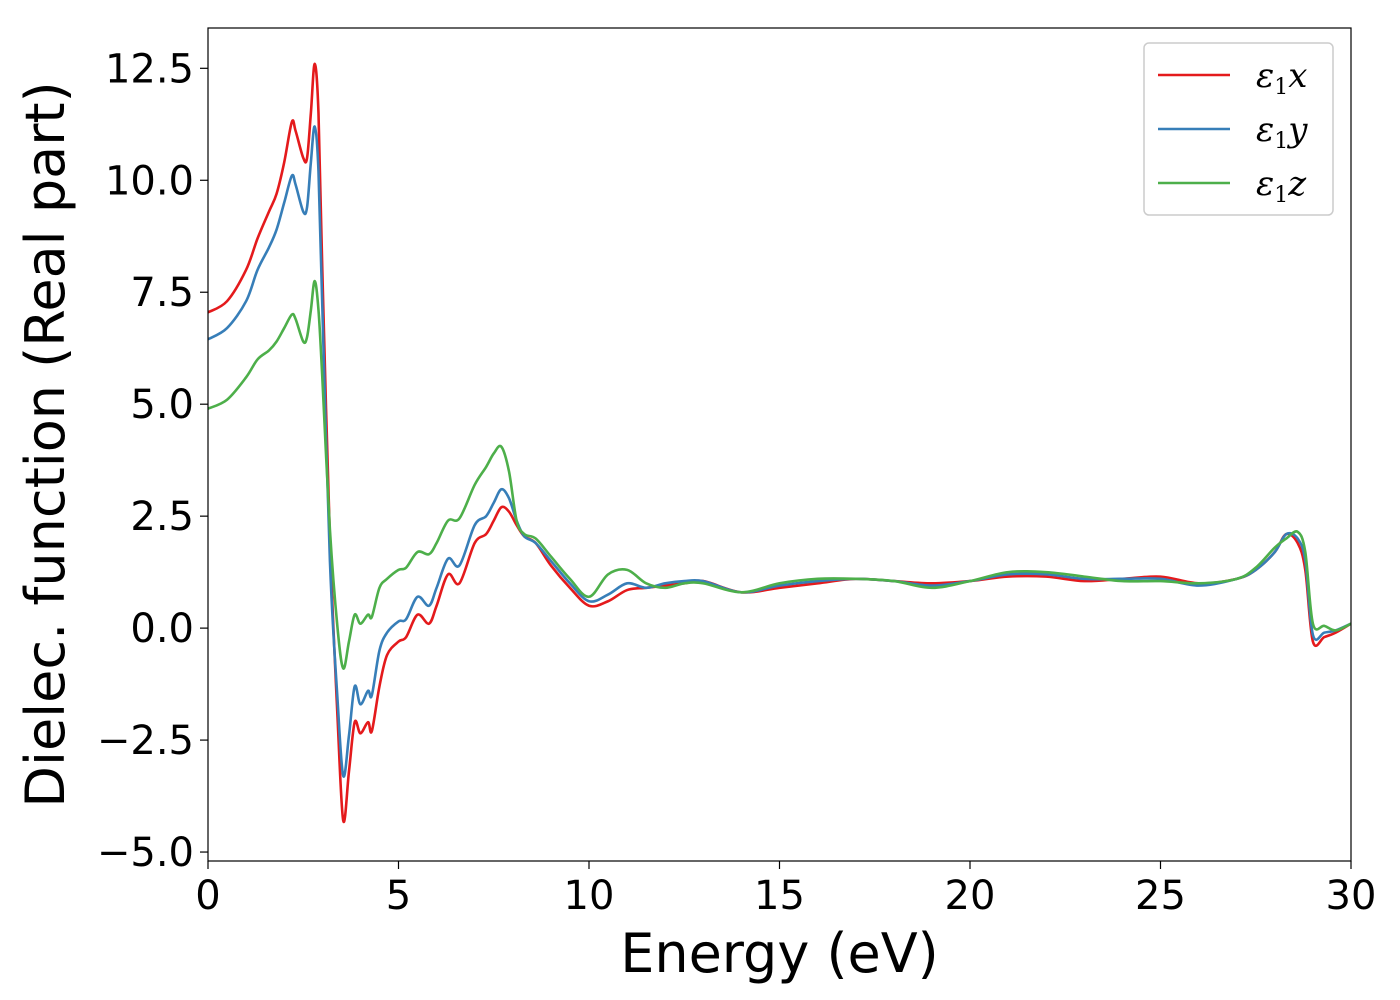  What do you see at coordinates (149, 181) in the screenshot?
I see `y-tick-label: 10.0` at bounding box center [149, 181].